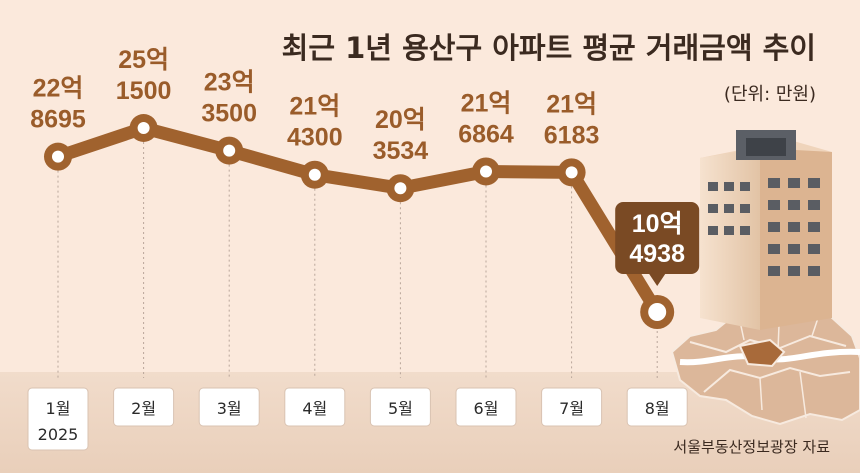  Describe the element at coordinates (486, 134) in the screenshot. I see `data-label-bottom: 6864` at that location.